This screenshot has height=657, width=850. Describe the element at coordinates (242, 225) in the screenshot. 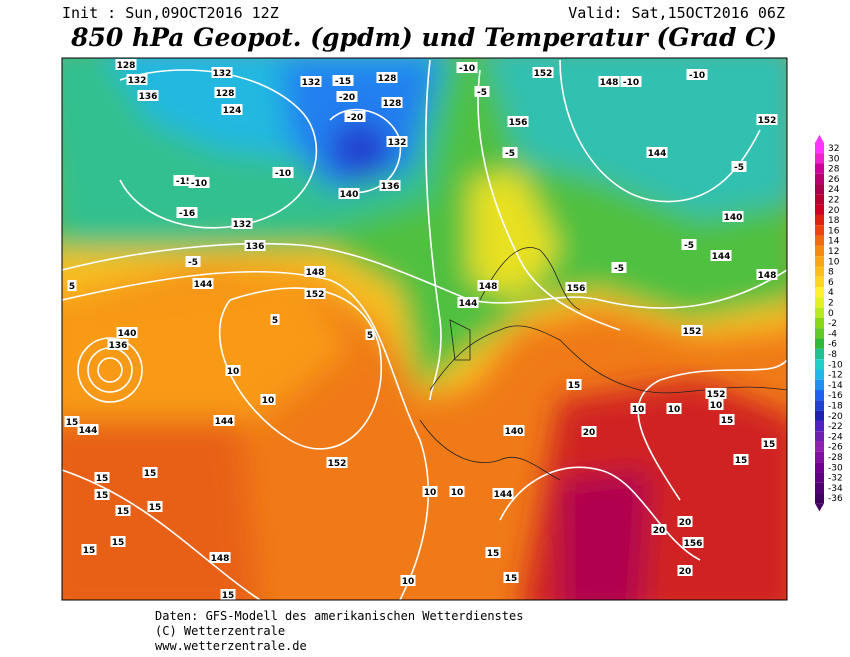

I see `contour-label: 132` at that location.